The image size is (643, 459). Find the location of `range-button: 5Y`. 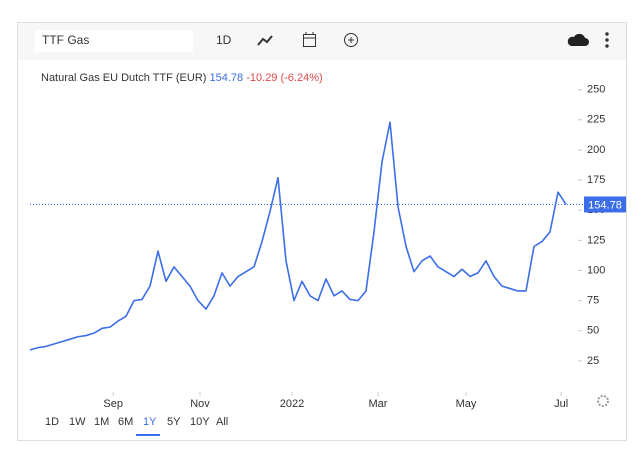

range-button: 5Y is located at coordinates (174, 422).